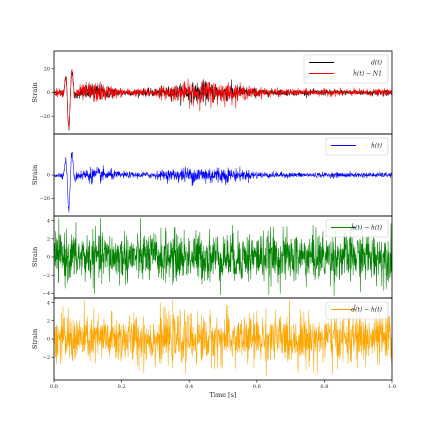  Describe the element at coordinates (367, 74) in the screenshot. I see `legend-label: ĥ(t) − N1` at that location.